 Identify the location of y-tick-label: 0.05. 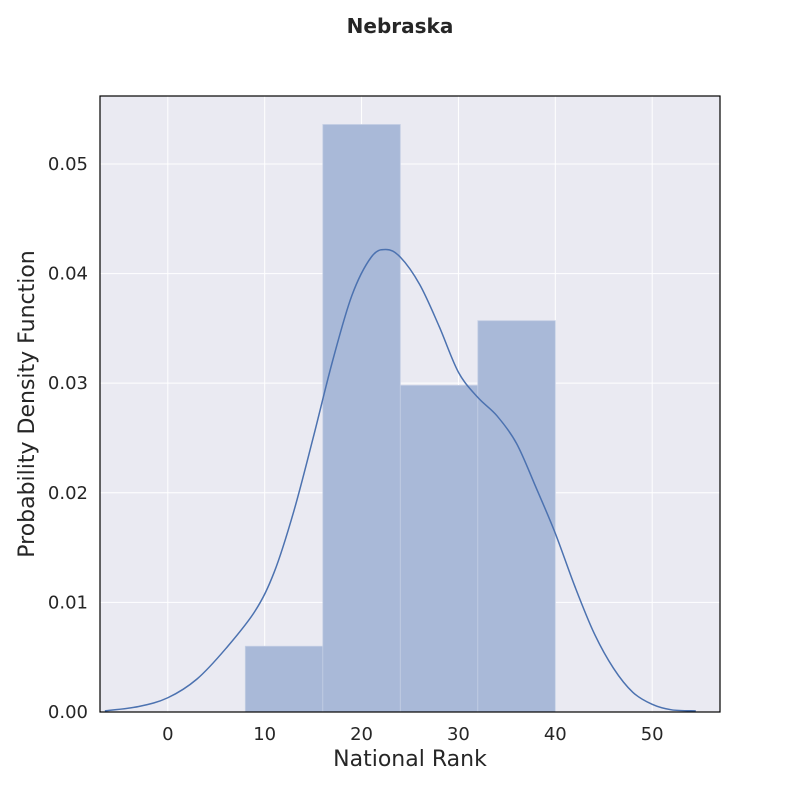
(68, 164).